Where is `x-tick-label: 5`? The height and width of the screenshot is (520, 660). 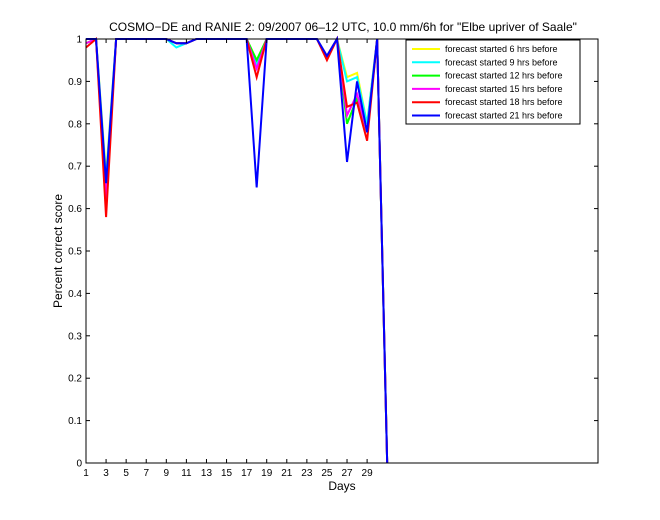
x-tick-label: 5 is located at coordinates (126, 473).